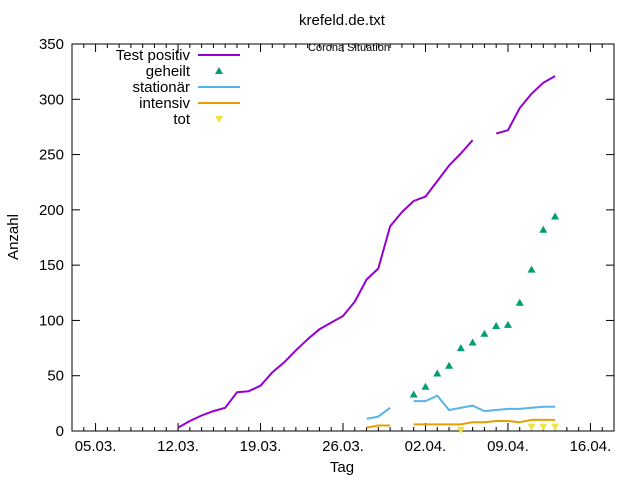 This screenshot has height=480, width=640. I want to click on x-tick-label: 12.03., so click(178, 446).